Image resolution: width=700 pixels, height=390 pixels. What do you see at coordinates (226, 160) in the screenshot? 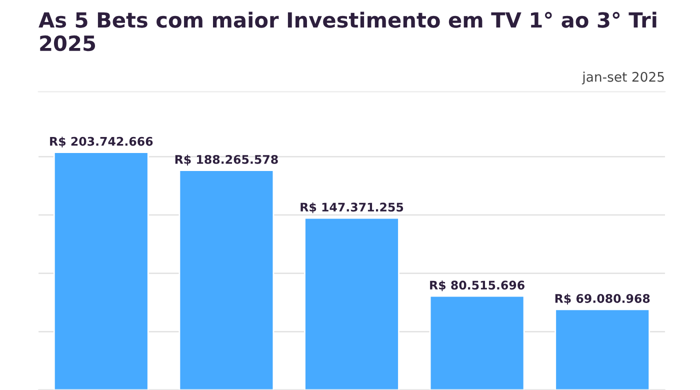
I see `data-label: R$ 188.265.578` at bounding box center [226, 160].